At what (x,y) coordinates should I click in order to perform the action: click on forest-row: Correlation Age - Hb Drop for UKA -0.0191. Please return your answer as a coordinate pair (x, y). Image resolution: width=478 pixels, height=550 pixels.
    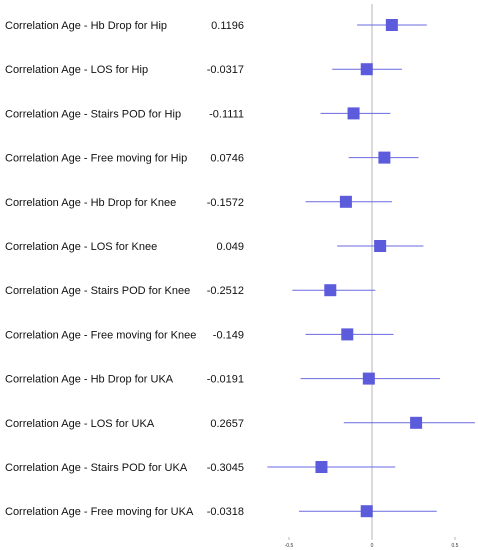
    Looking at the image, I should click on (223, 379).